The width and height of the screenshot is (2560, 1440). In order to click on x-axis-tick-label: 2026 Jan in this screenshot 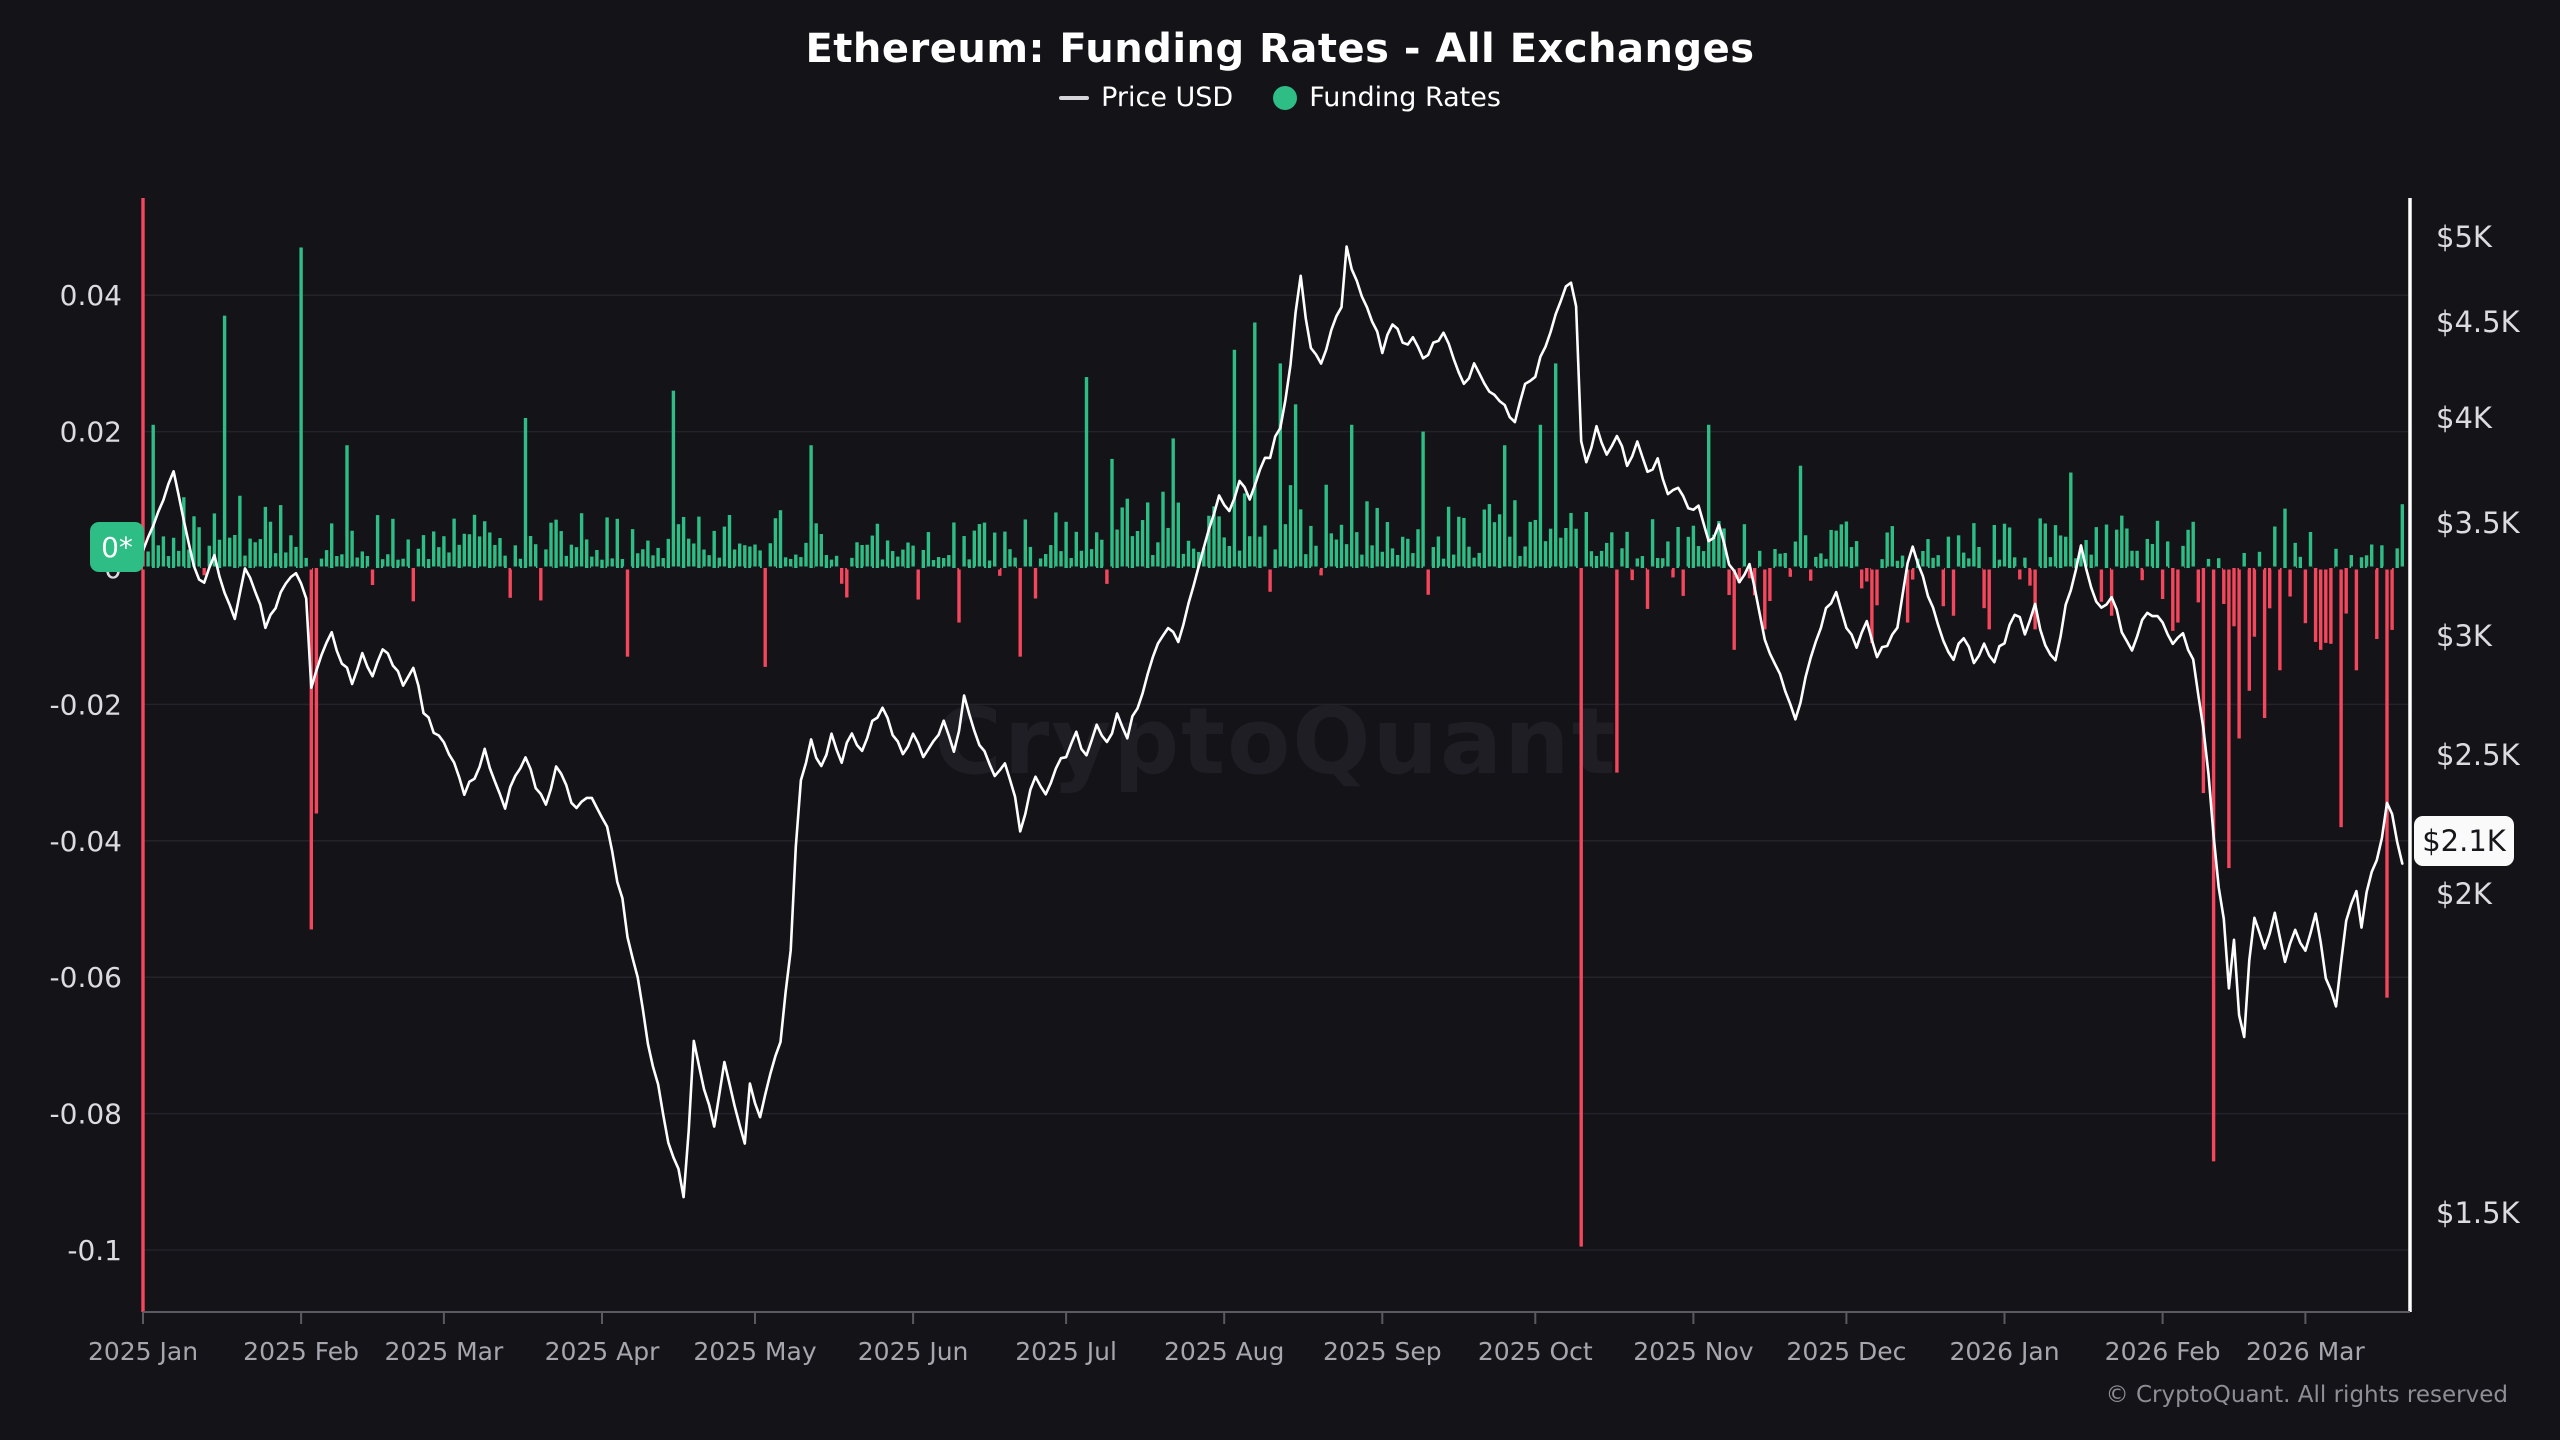, I will do `click(2004, 1351)`.